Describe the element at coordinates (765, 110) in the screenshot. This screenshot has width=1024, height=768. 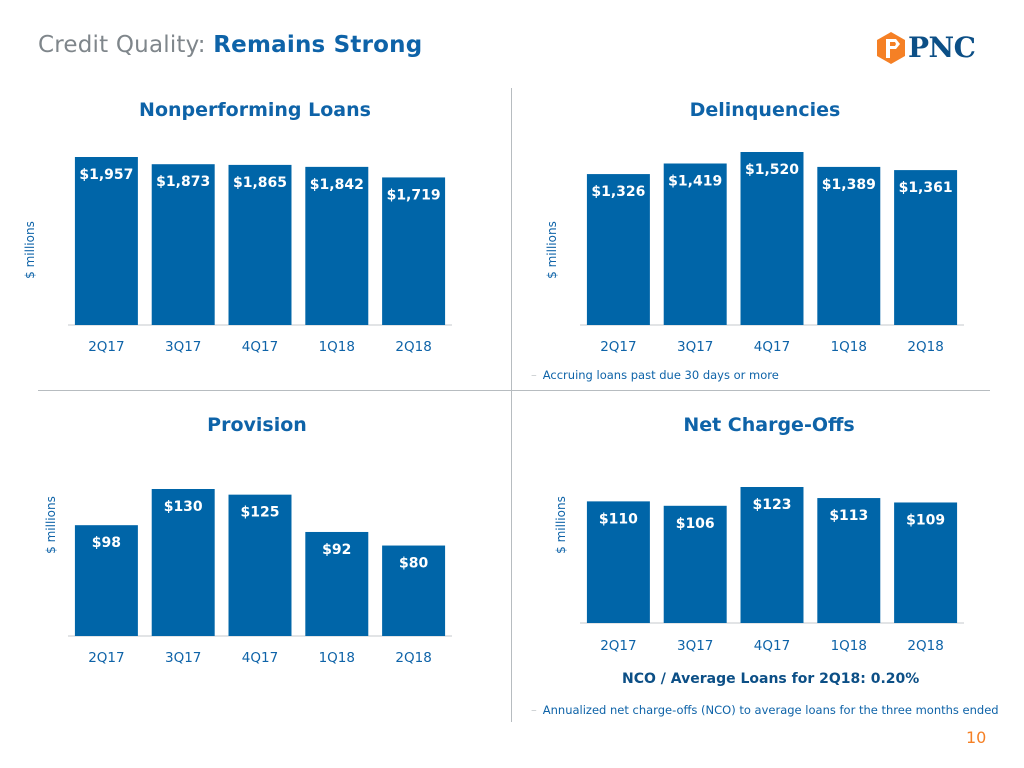
I see `chart-title-delinquencies: Delinquencies` at that location.